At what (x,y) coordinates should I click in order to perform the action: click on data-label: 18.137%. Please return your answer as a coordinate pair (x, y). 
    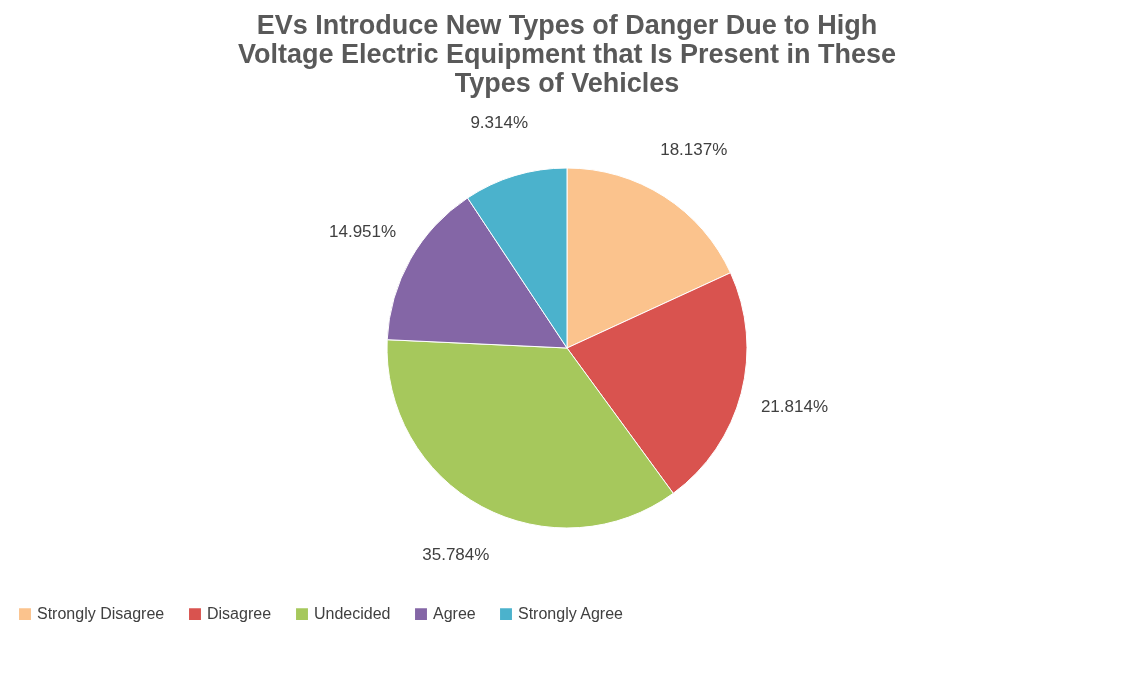
    Looking at the image, I should click on (694, 150).